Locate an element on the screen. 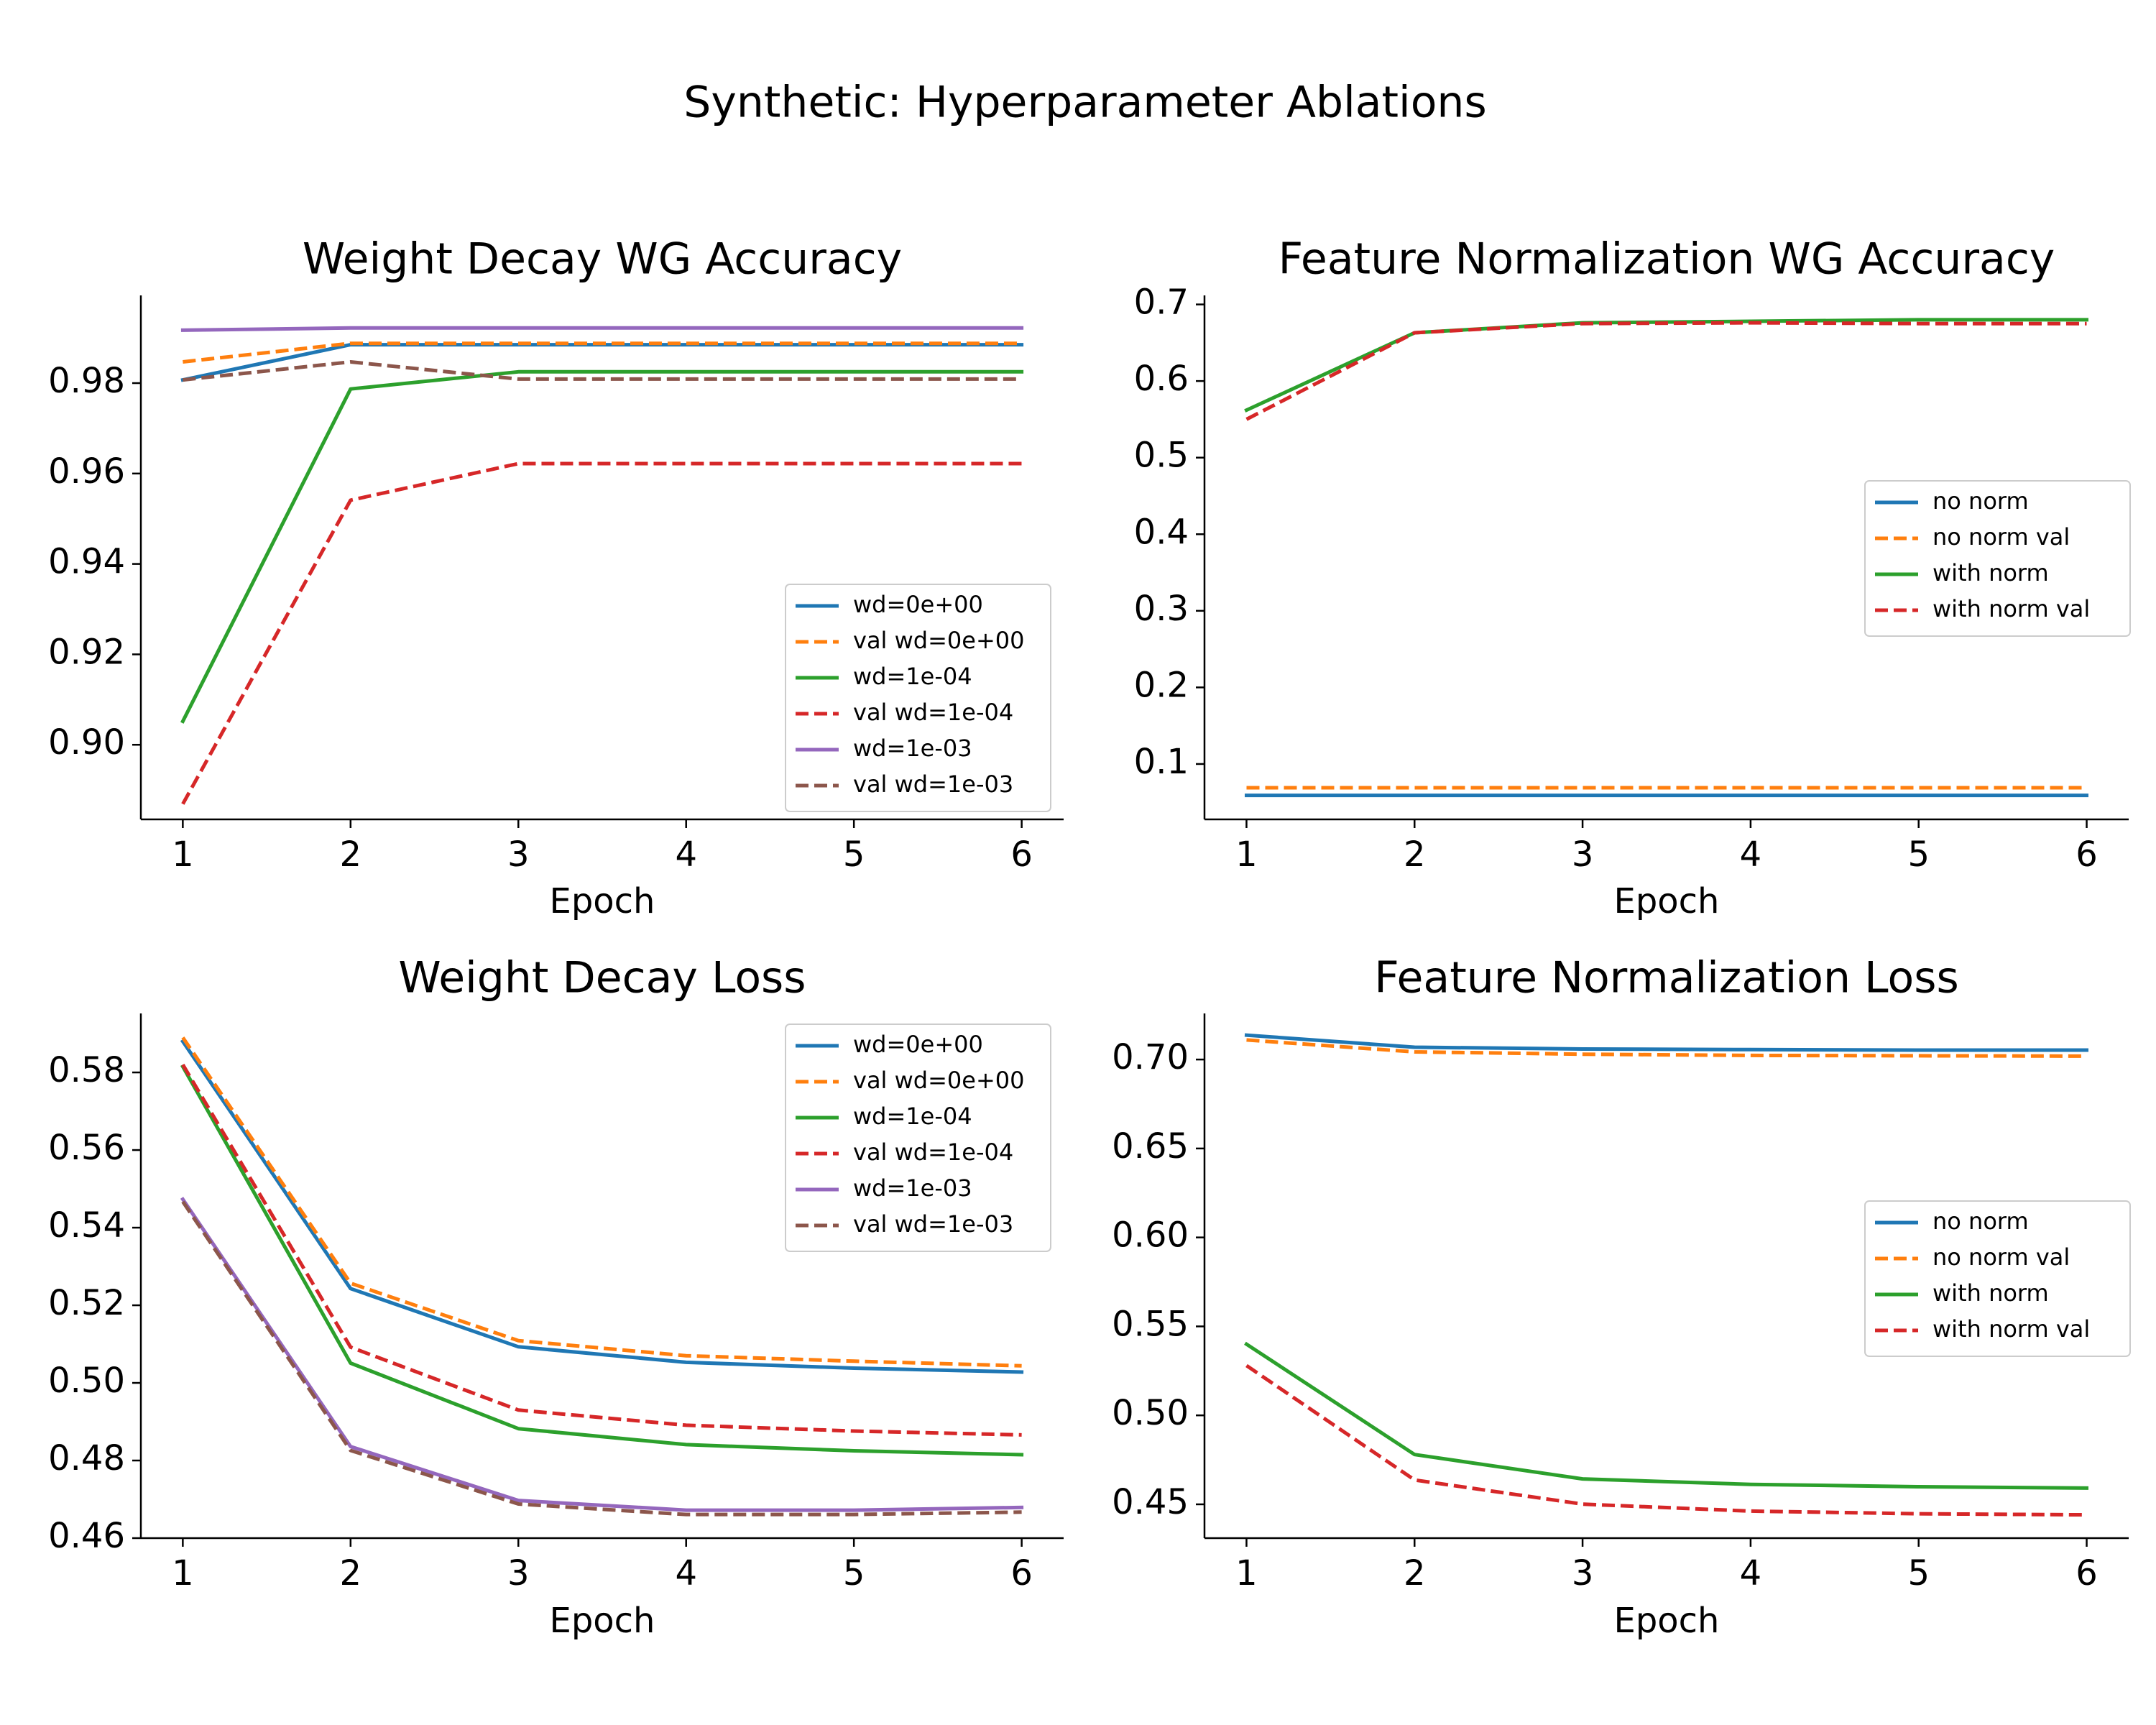 This screenshot has height=1725, width=2156. legend-label: no norm is located at coordinates (1980, 501).